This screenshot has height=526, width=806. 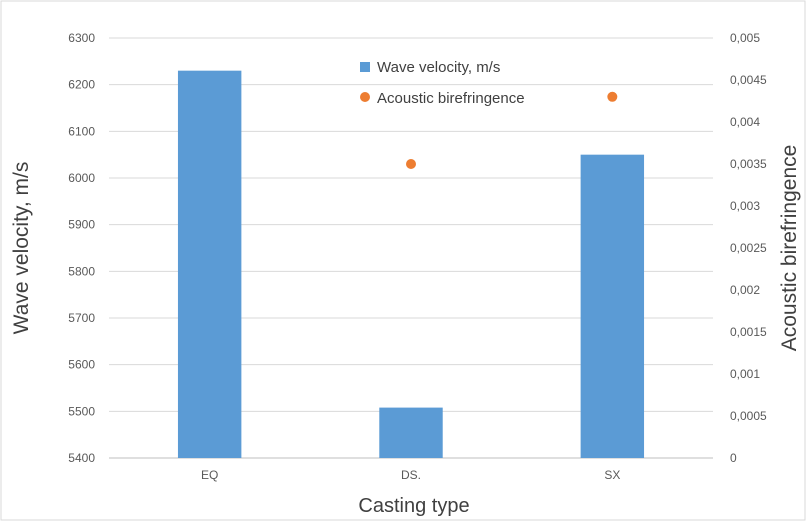 What do you see at coordinates (81, 365) in the screenshot?
I see `y-tick-label-left: 5600` at bounding box center [81, 365].